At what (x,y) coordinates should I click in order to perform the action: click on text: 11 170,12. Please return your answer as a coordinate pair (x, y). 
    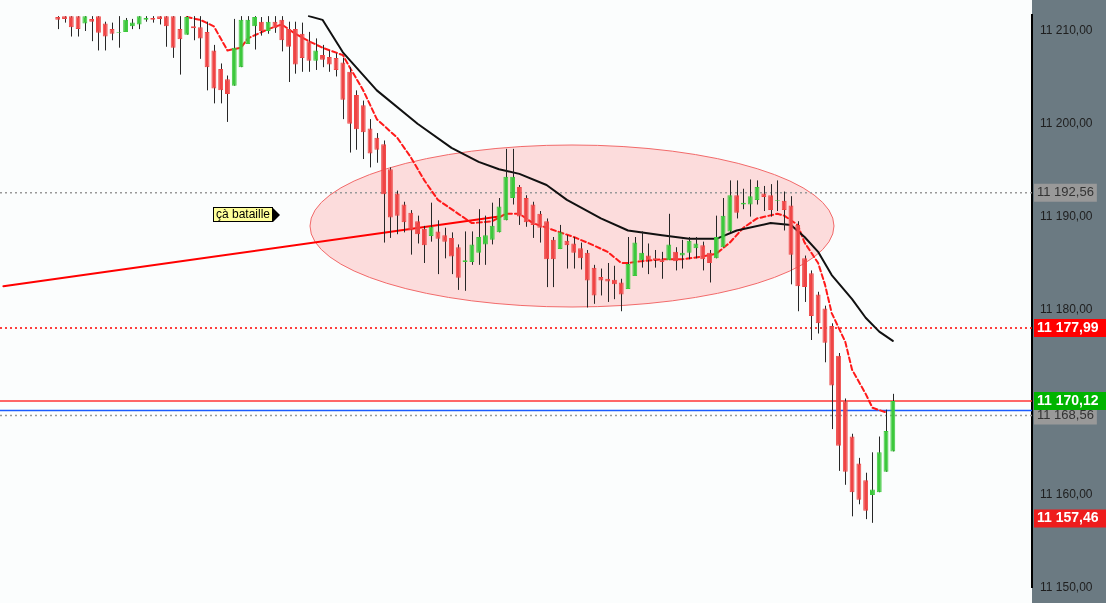
    Looking at the image, I should click on (1068, 399).